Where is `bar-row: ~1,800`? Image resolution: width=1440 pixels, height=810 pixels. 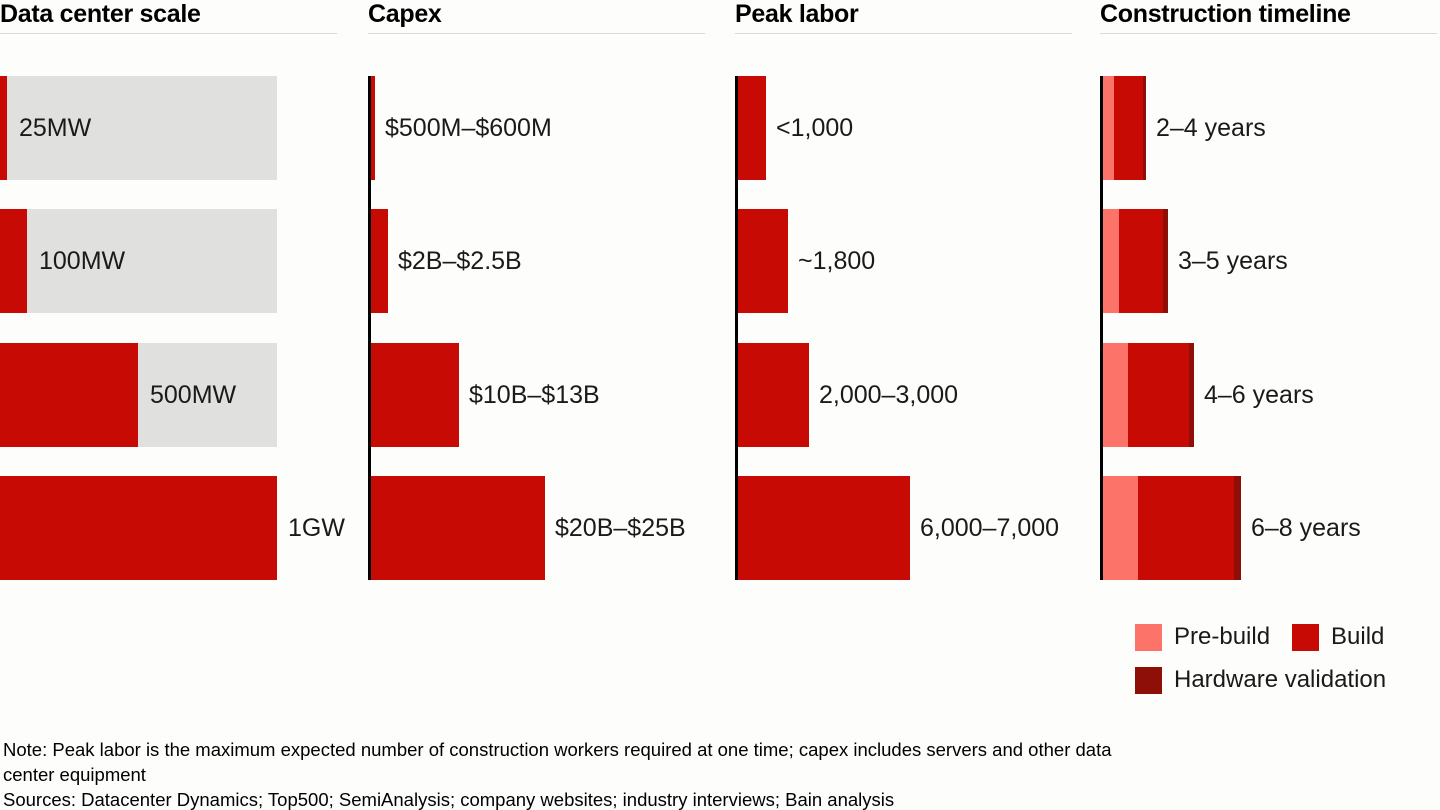
bar-row: ~1,800 is located at coordinates (806, 261).